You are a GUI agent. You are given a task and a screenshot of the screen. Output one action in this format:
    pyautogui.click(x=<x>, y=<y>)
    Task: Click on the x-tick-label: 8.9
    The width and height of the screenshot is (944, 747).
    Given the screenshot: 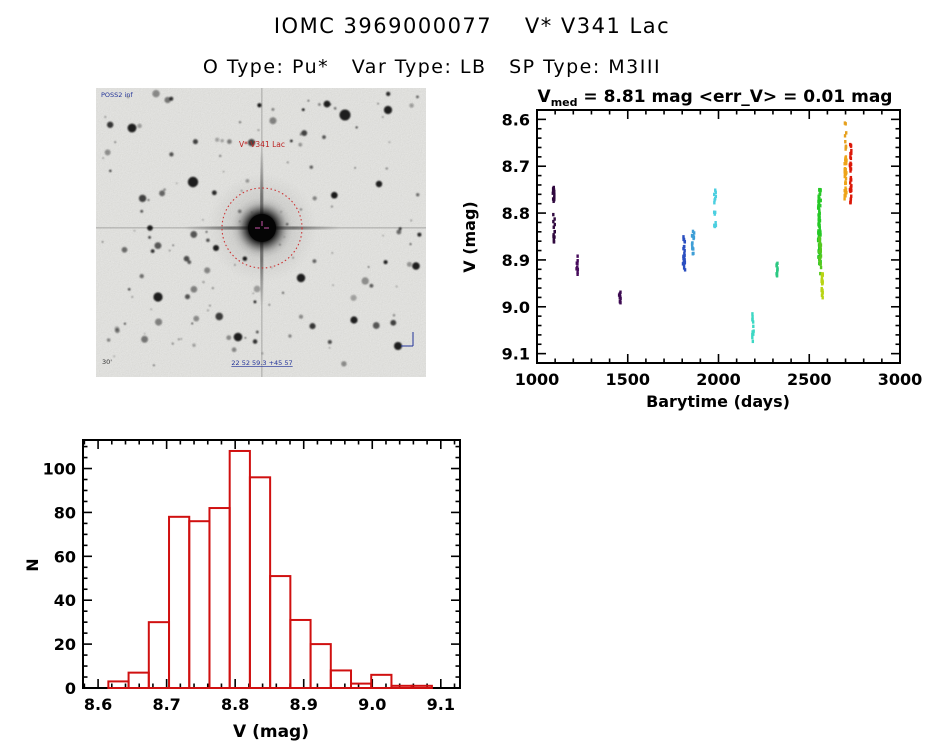 What is the action you would take?
    pyautogui.click(x=304, y=704)
    